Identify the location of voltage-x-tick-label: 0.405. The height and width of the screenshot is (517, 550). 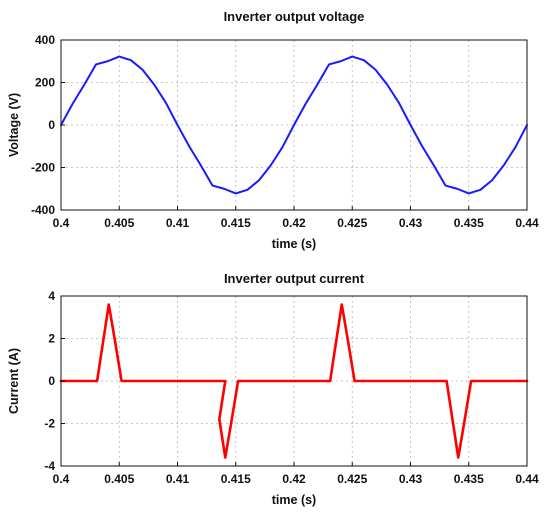
(119, 223).